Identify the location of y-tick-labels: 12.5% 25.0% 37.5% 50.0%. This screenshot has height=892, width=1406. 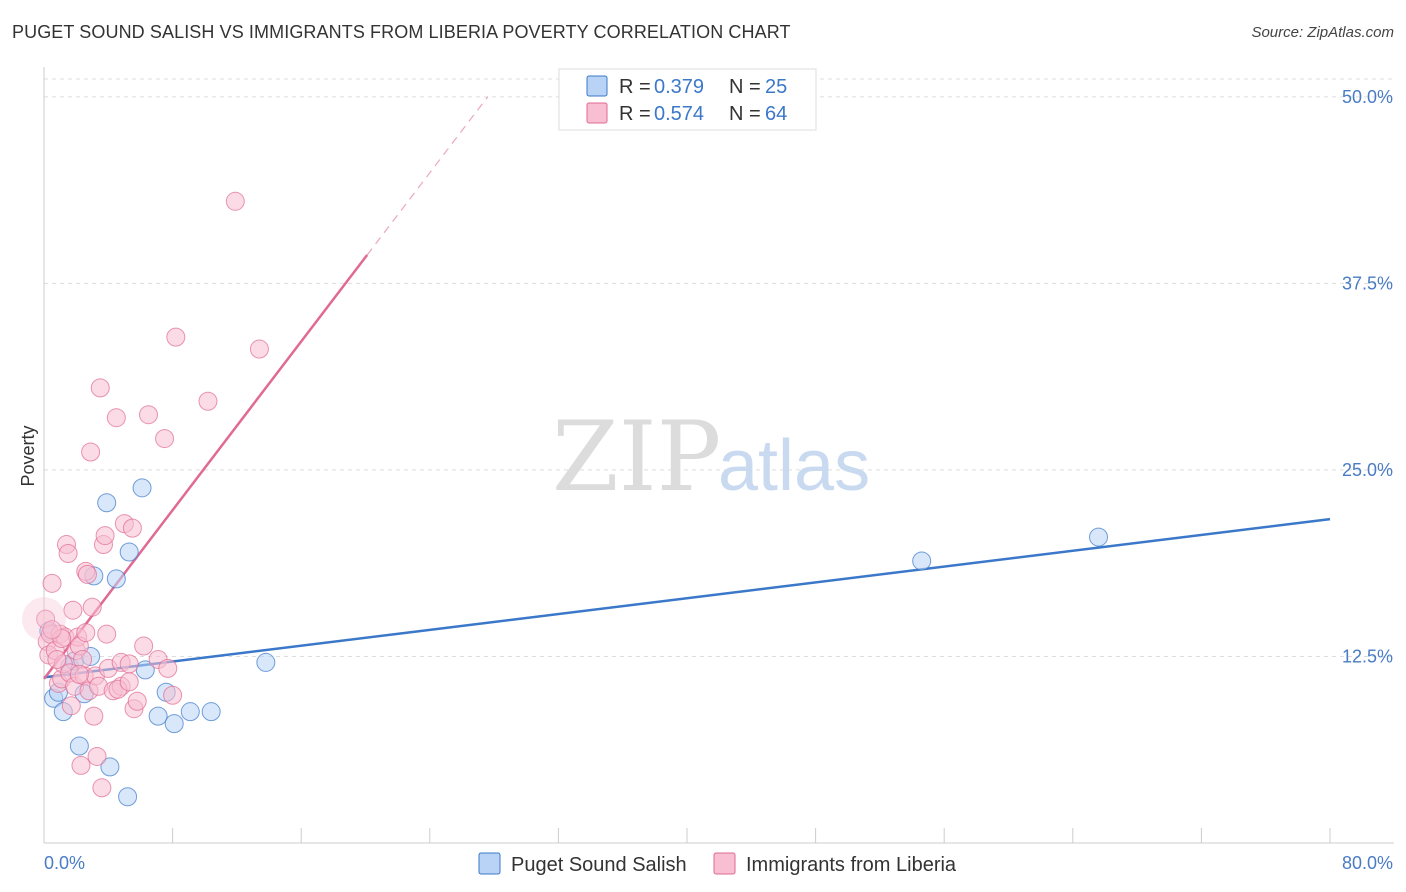
(1367, 377).